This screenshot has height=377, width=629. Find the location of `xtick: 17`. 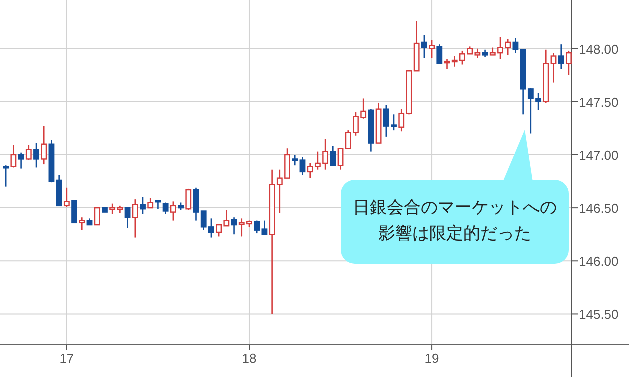

xtick: 17 is located at coordinates (67, 358).